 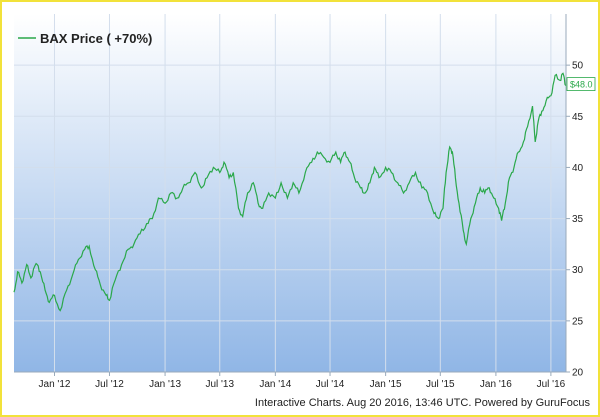 What do you see at coordinates (109, 384) in the screenshot?
I see `x-tick-label-1: Jul '12` at bounding box center [109, 384].